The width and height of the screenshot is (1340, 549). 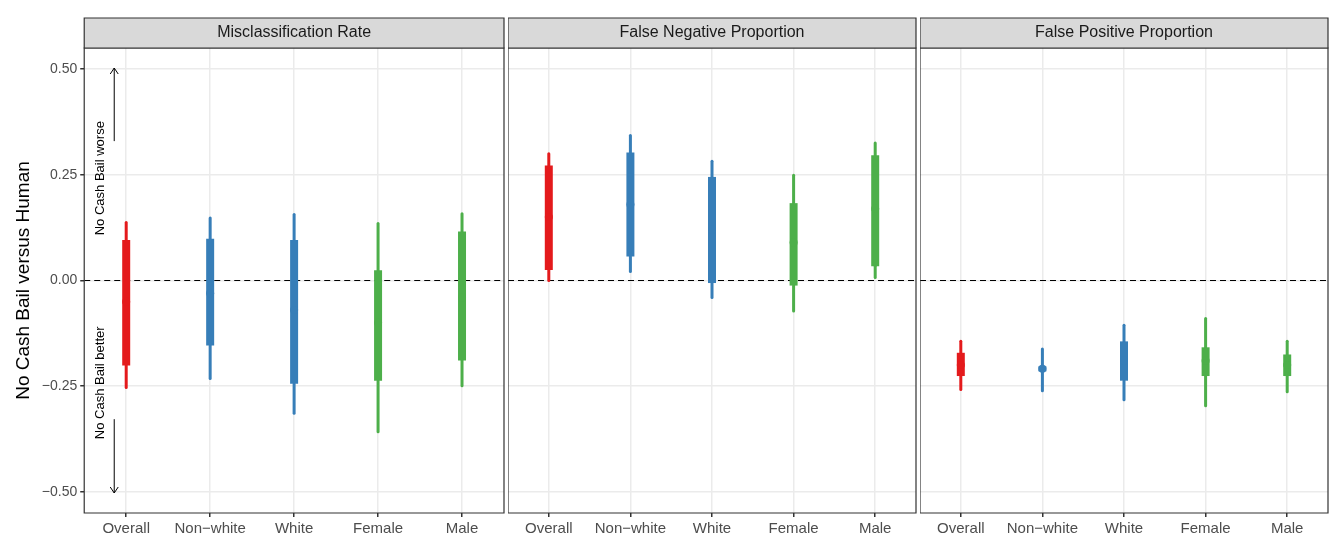 I want to click on y-axis-title: No Cash Bail versus Human, so click(x=22, y=280).